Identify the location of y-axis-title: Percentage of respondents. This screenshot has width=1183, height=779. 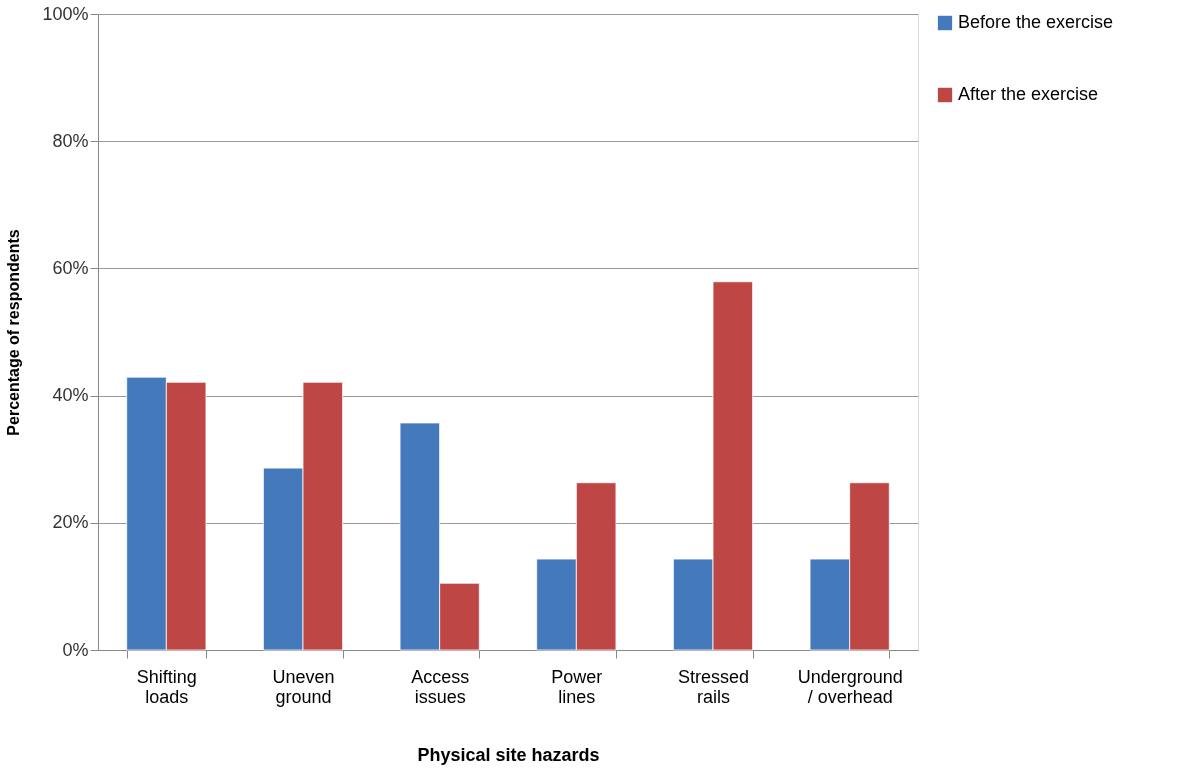
(14, 332).